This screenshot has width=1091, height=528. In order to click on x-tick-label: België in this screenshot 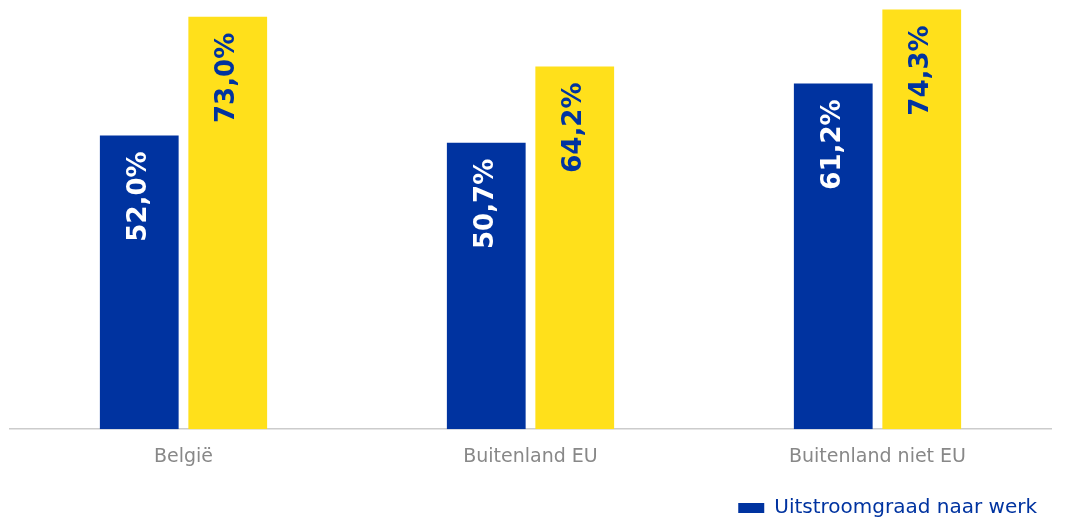, I will do `click(183, 454)`.